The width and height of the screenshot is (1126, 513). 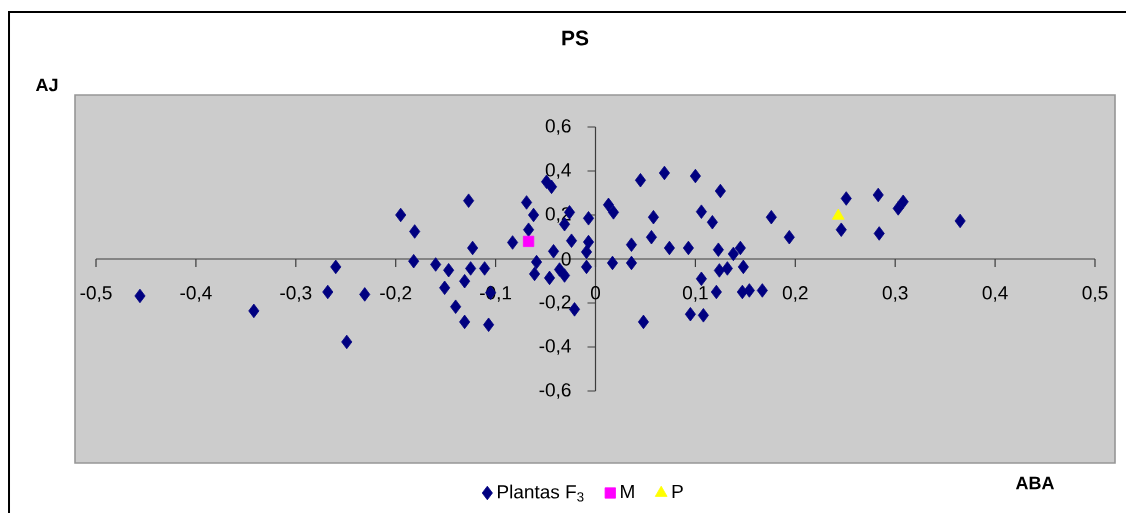 What do you see at coordinates (396, 294) in the screenshot?
I see `x-tick-label: -0,2` at bounding box center [396, 294].